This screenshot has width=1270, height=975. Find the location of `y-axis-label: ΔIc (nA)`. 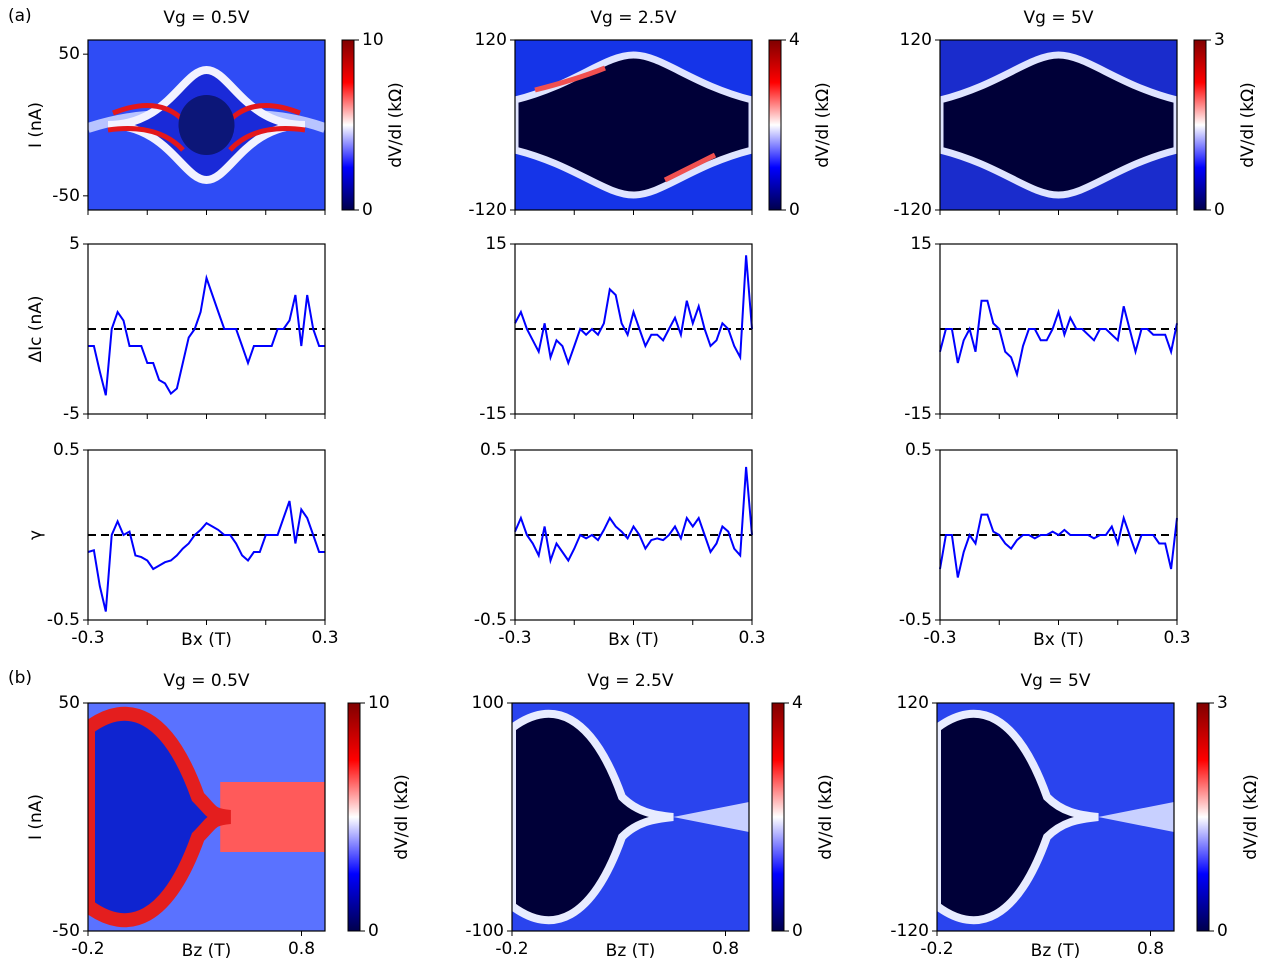

y-axis-label: ΔIc (nA) is located at coordinates (36, 328).